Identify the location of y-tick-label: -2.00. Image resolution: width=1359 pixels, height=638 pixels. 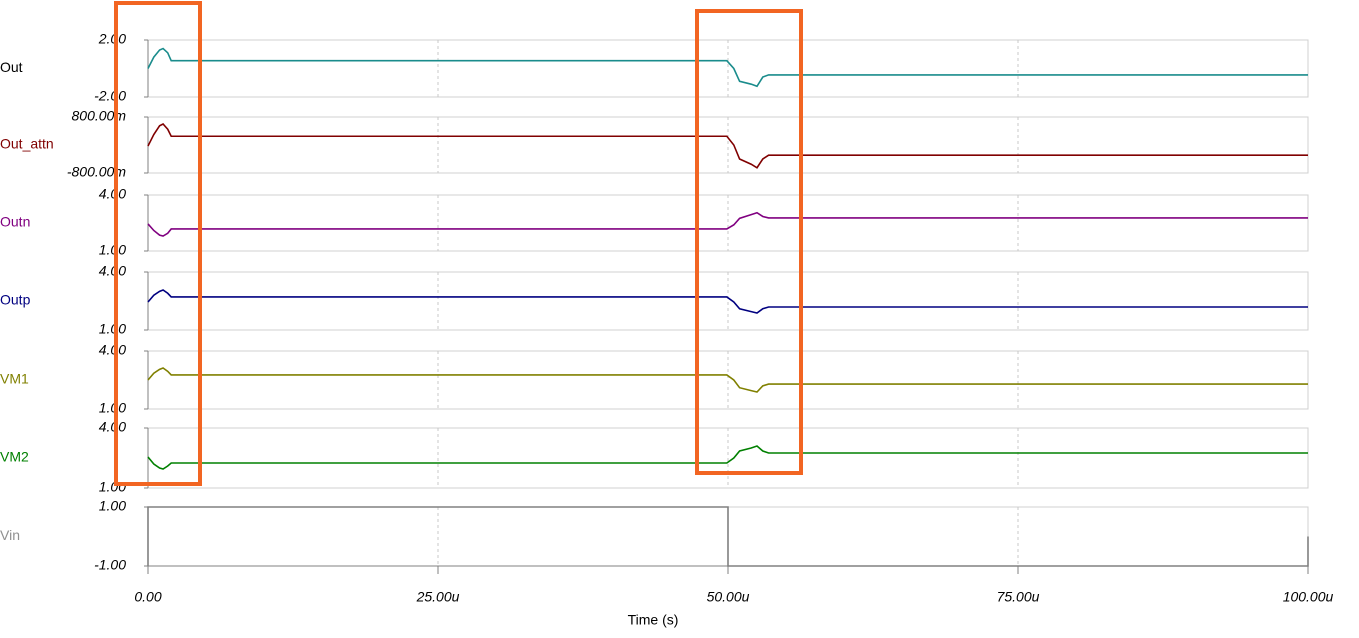
(110, 96).